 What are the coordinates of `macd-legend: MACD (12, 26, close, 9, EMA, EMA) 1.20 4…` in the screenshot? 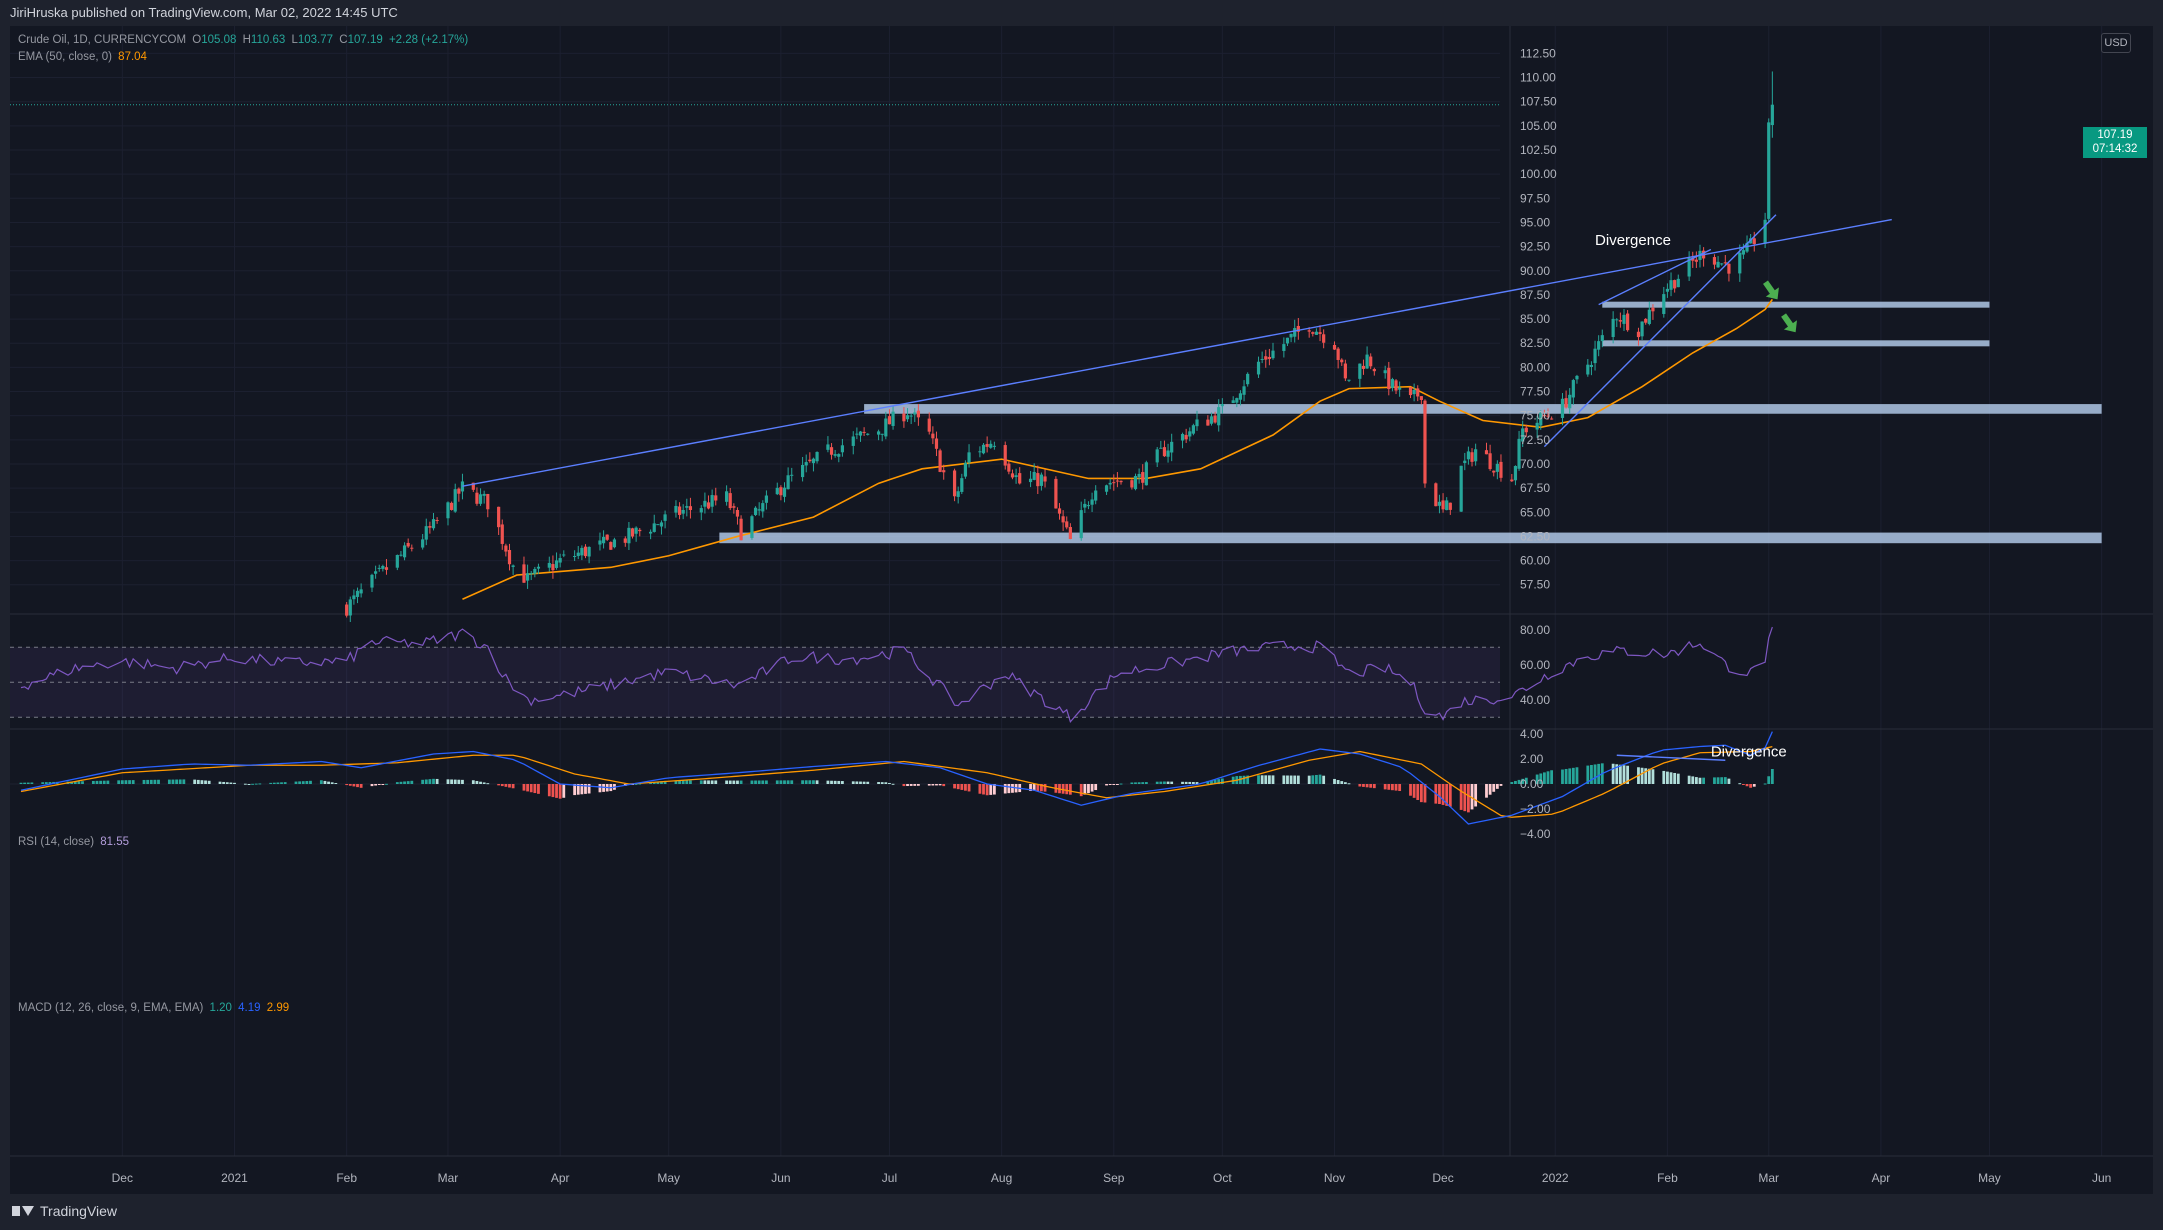 It's located at (155, 1008).